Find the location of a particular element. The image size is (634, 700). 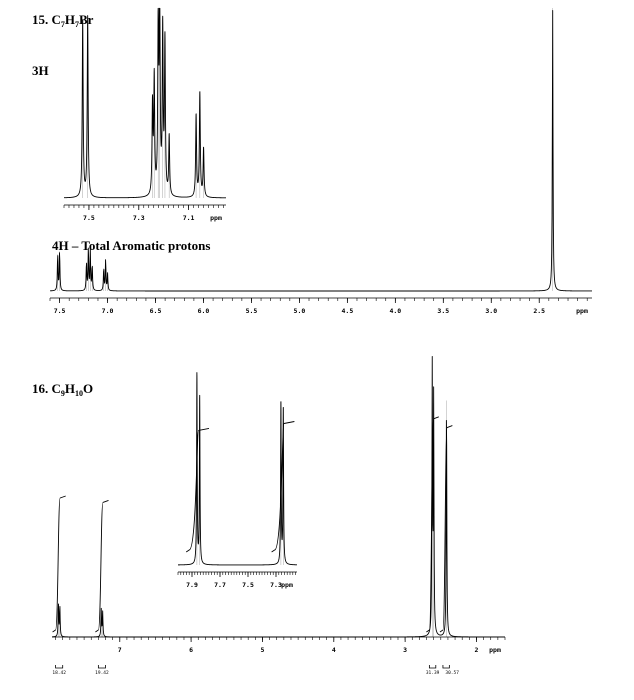

s15-main-tick-label-9: 3.0 is located at coordinates (491, 311).